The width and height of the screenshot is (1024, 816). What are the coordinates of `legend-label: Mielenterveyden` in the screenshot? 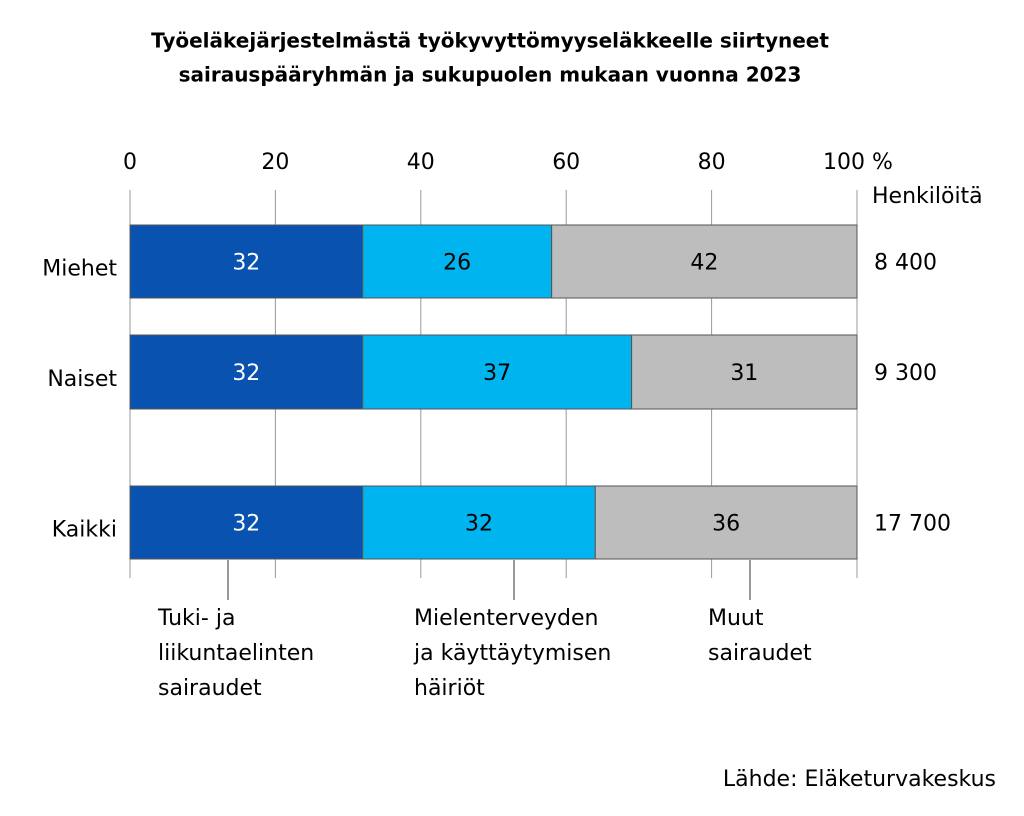 It's located at (506, 618).